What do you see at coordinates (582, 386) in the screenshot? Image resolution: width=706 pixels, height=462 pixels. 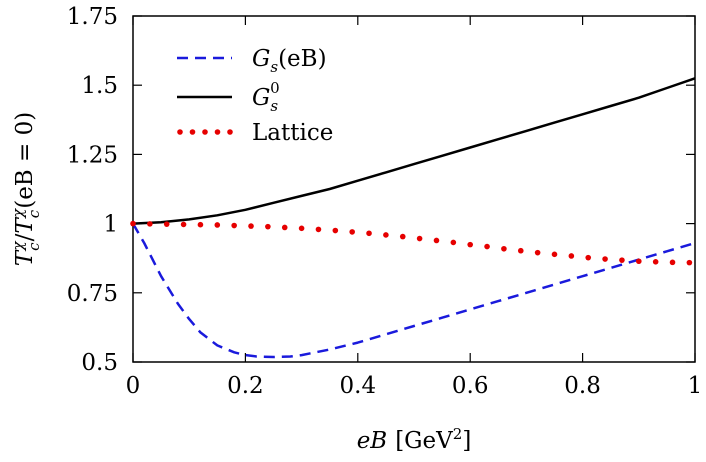 I see `x-tick-label: 0.8` at bounding box center [582, 386].